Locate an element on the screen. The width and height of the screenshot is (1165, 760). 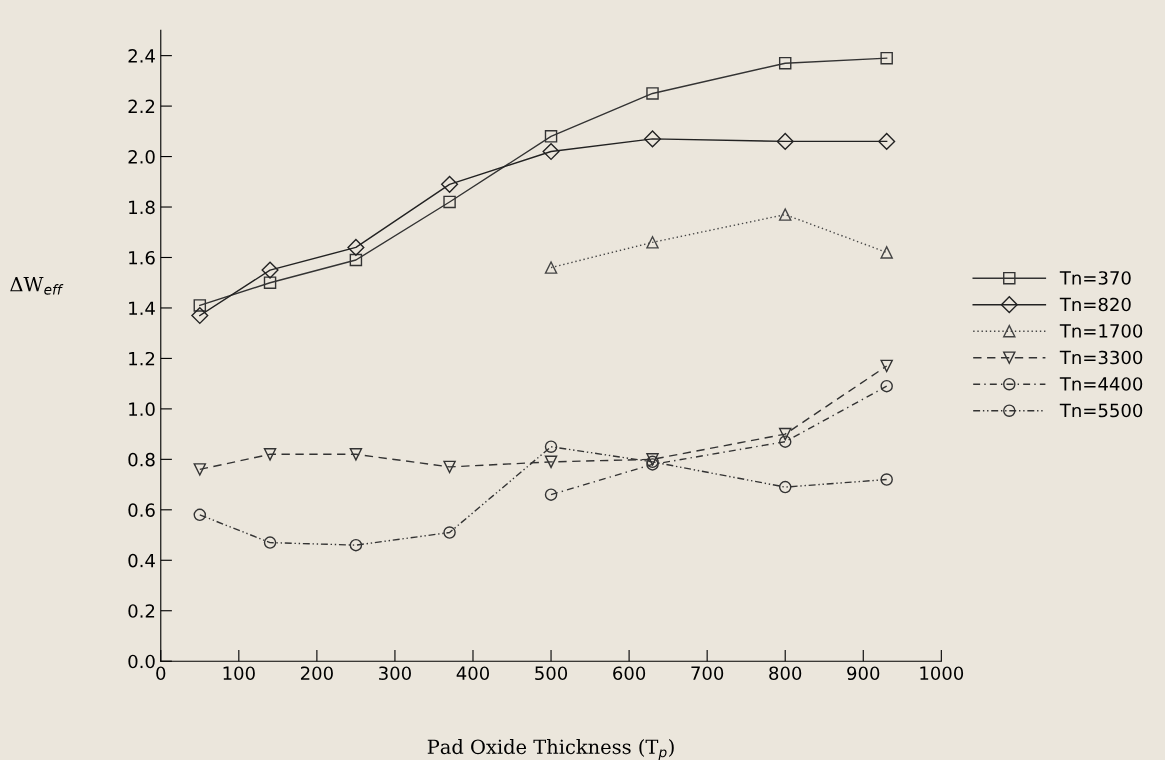
x-tick-label: 100 is located at coordinates (239, 673).